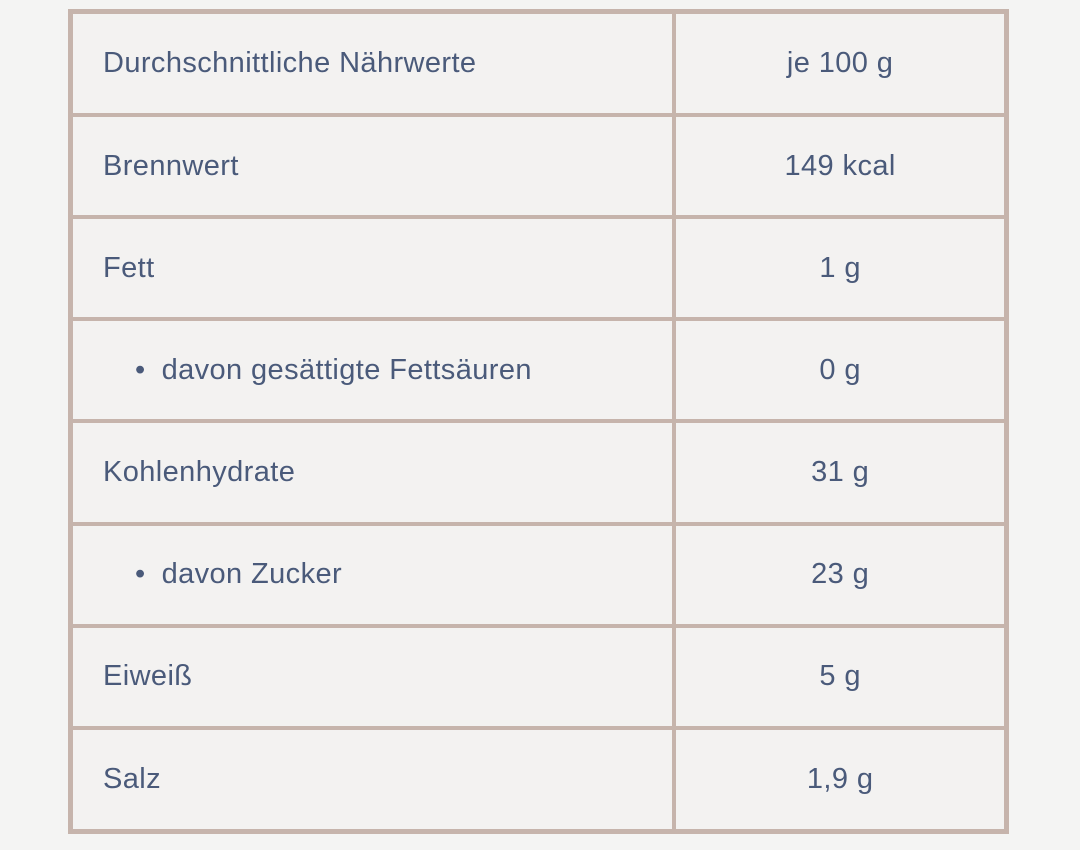  What do you see at coordinates (840, 268) in the screenshot?
I see `nutrient-value: 1 g` at bounding box center [840, 268].